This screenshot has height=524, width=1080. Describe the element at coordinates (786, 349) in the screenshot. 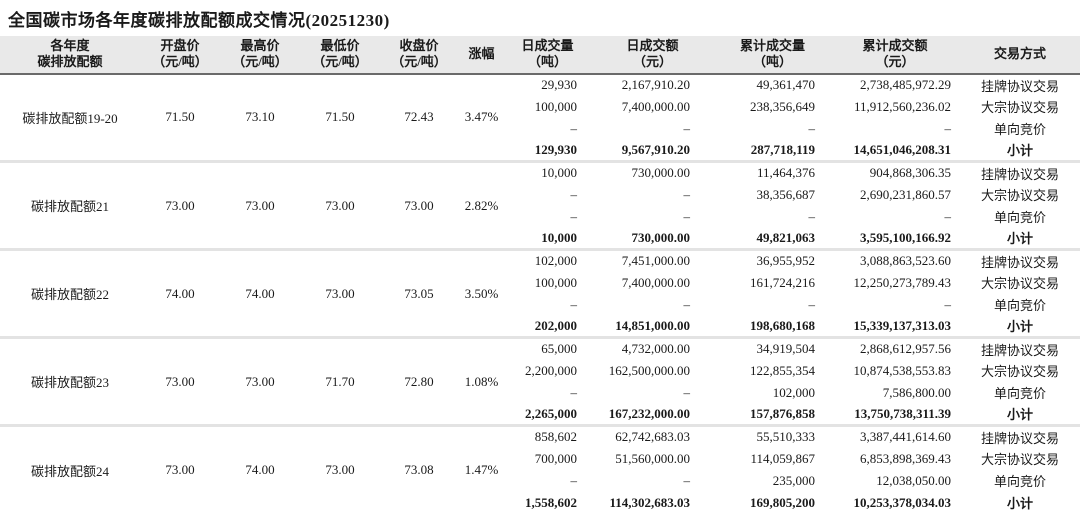

I see `cell-cumulative-volume: 34,919,504` at that location.